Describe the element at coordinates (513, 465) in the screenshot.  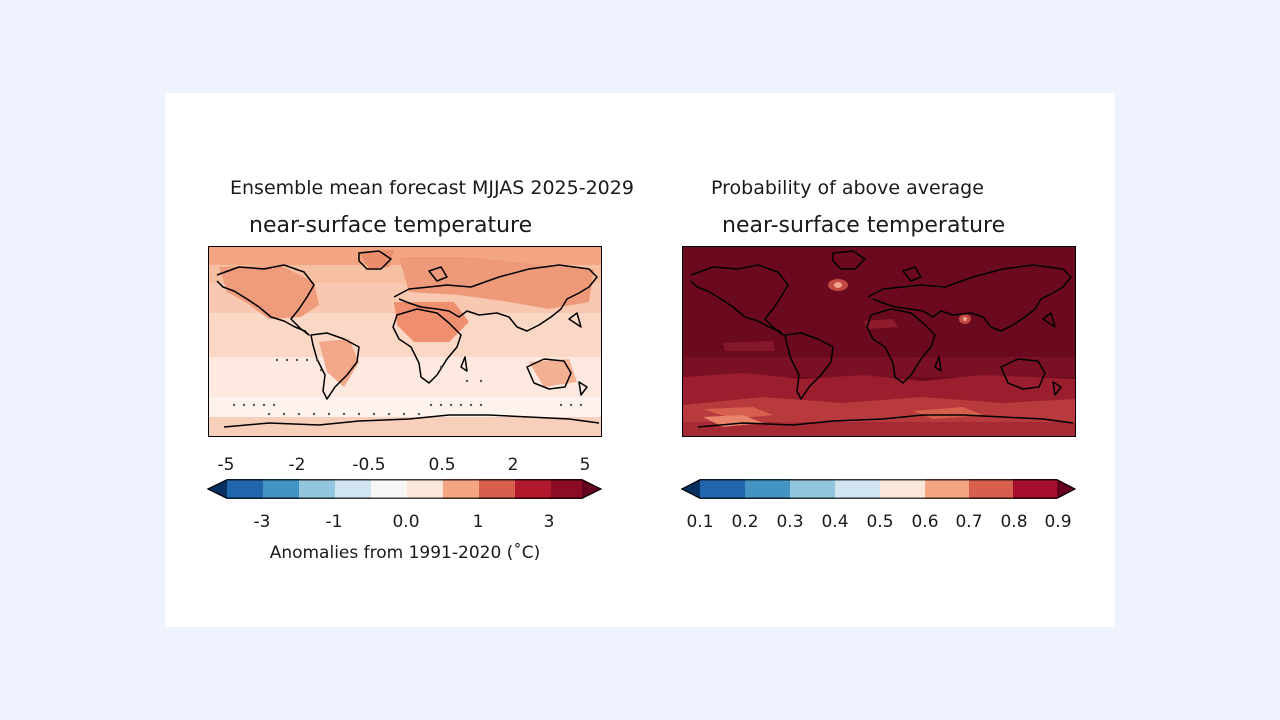
I see `cbar-top-tick: 2` at that location.